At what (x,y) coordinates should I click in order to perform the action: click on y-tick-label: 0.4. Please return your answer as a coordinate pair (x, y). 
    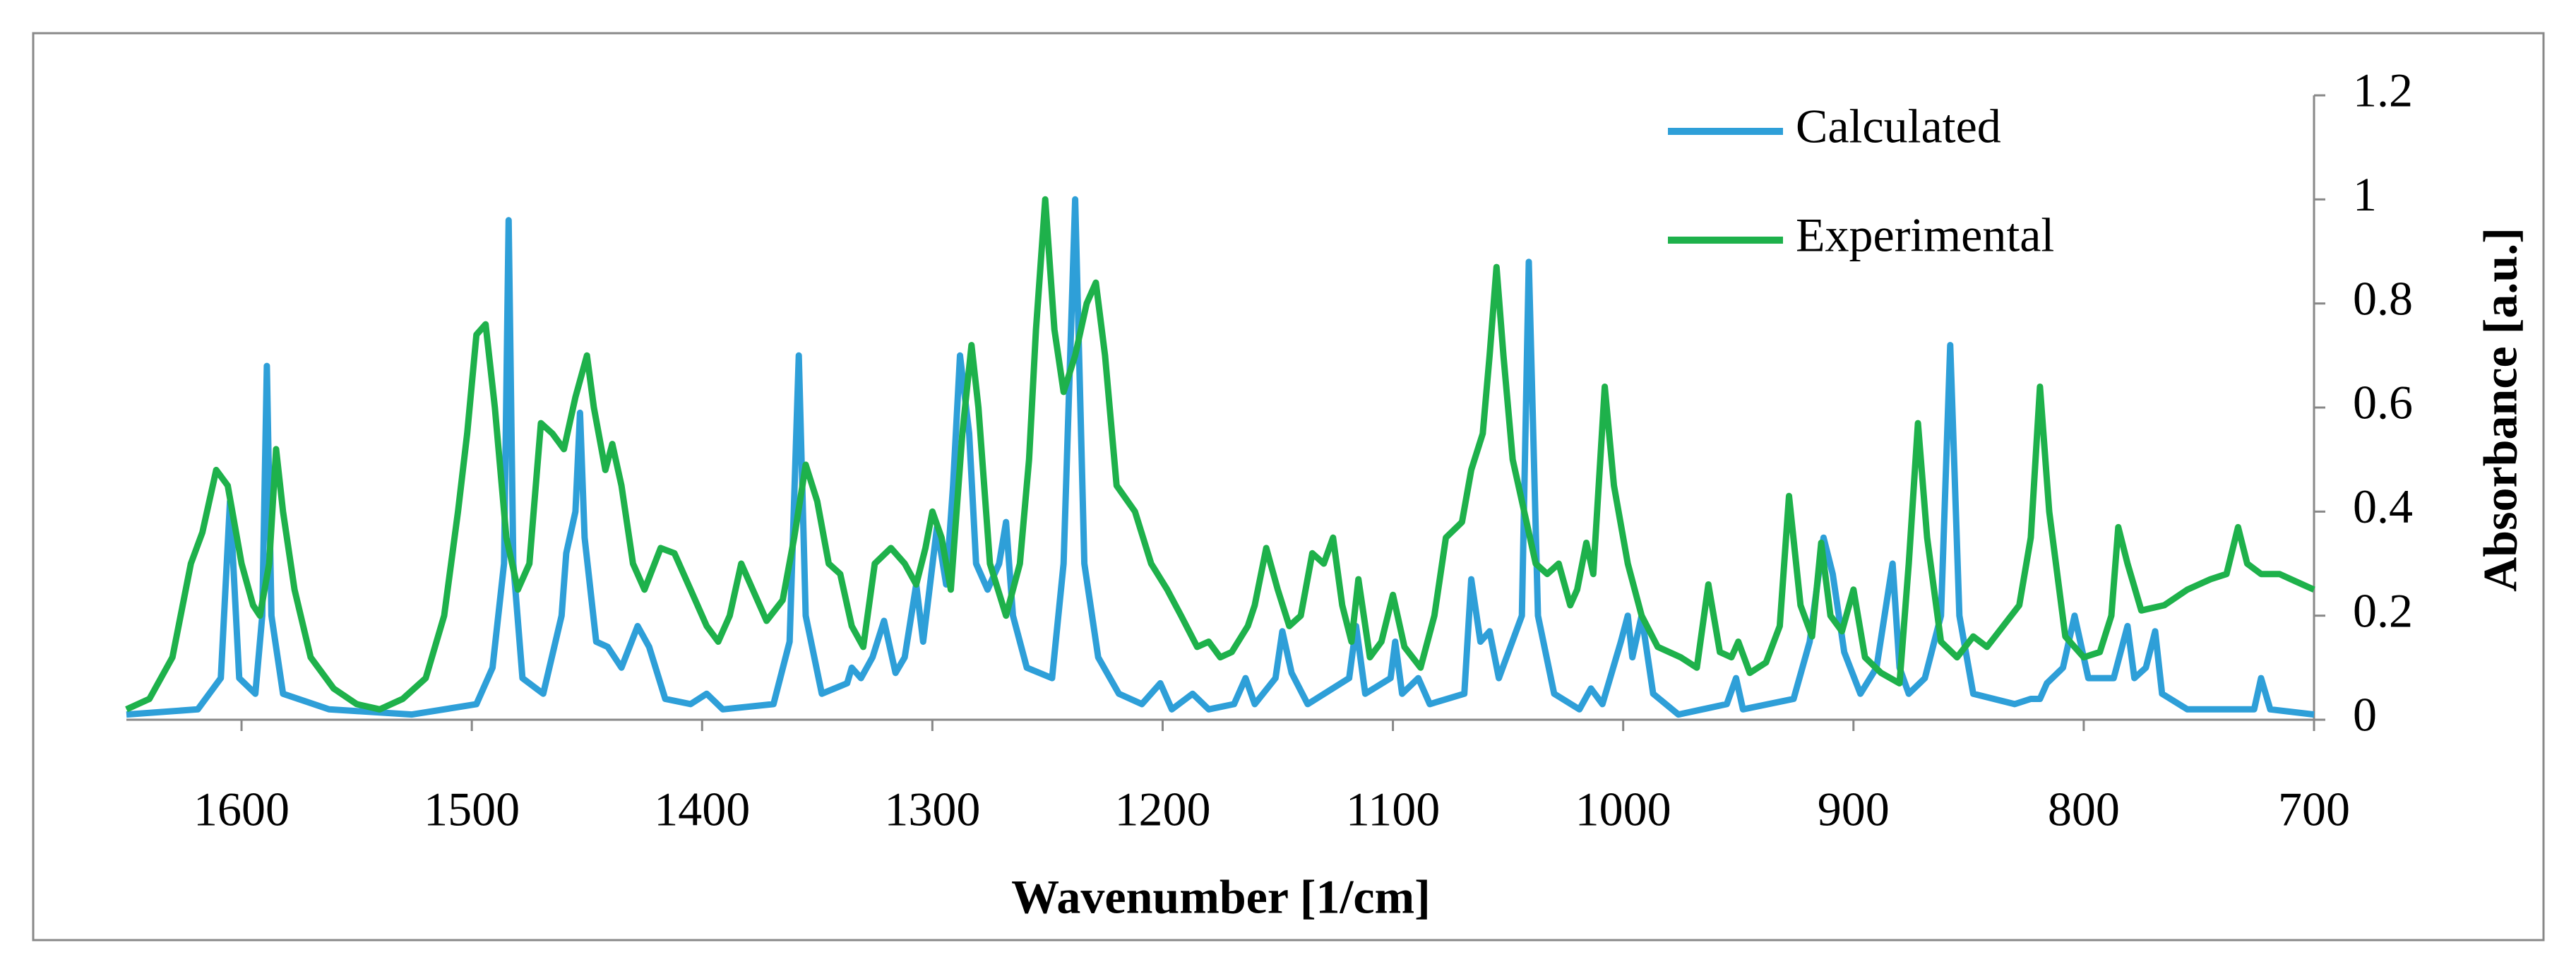
    Looking at the image, I should click on (2383, 506).